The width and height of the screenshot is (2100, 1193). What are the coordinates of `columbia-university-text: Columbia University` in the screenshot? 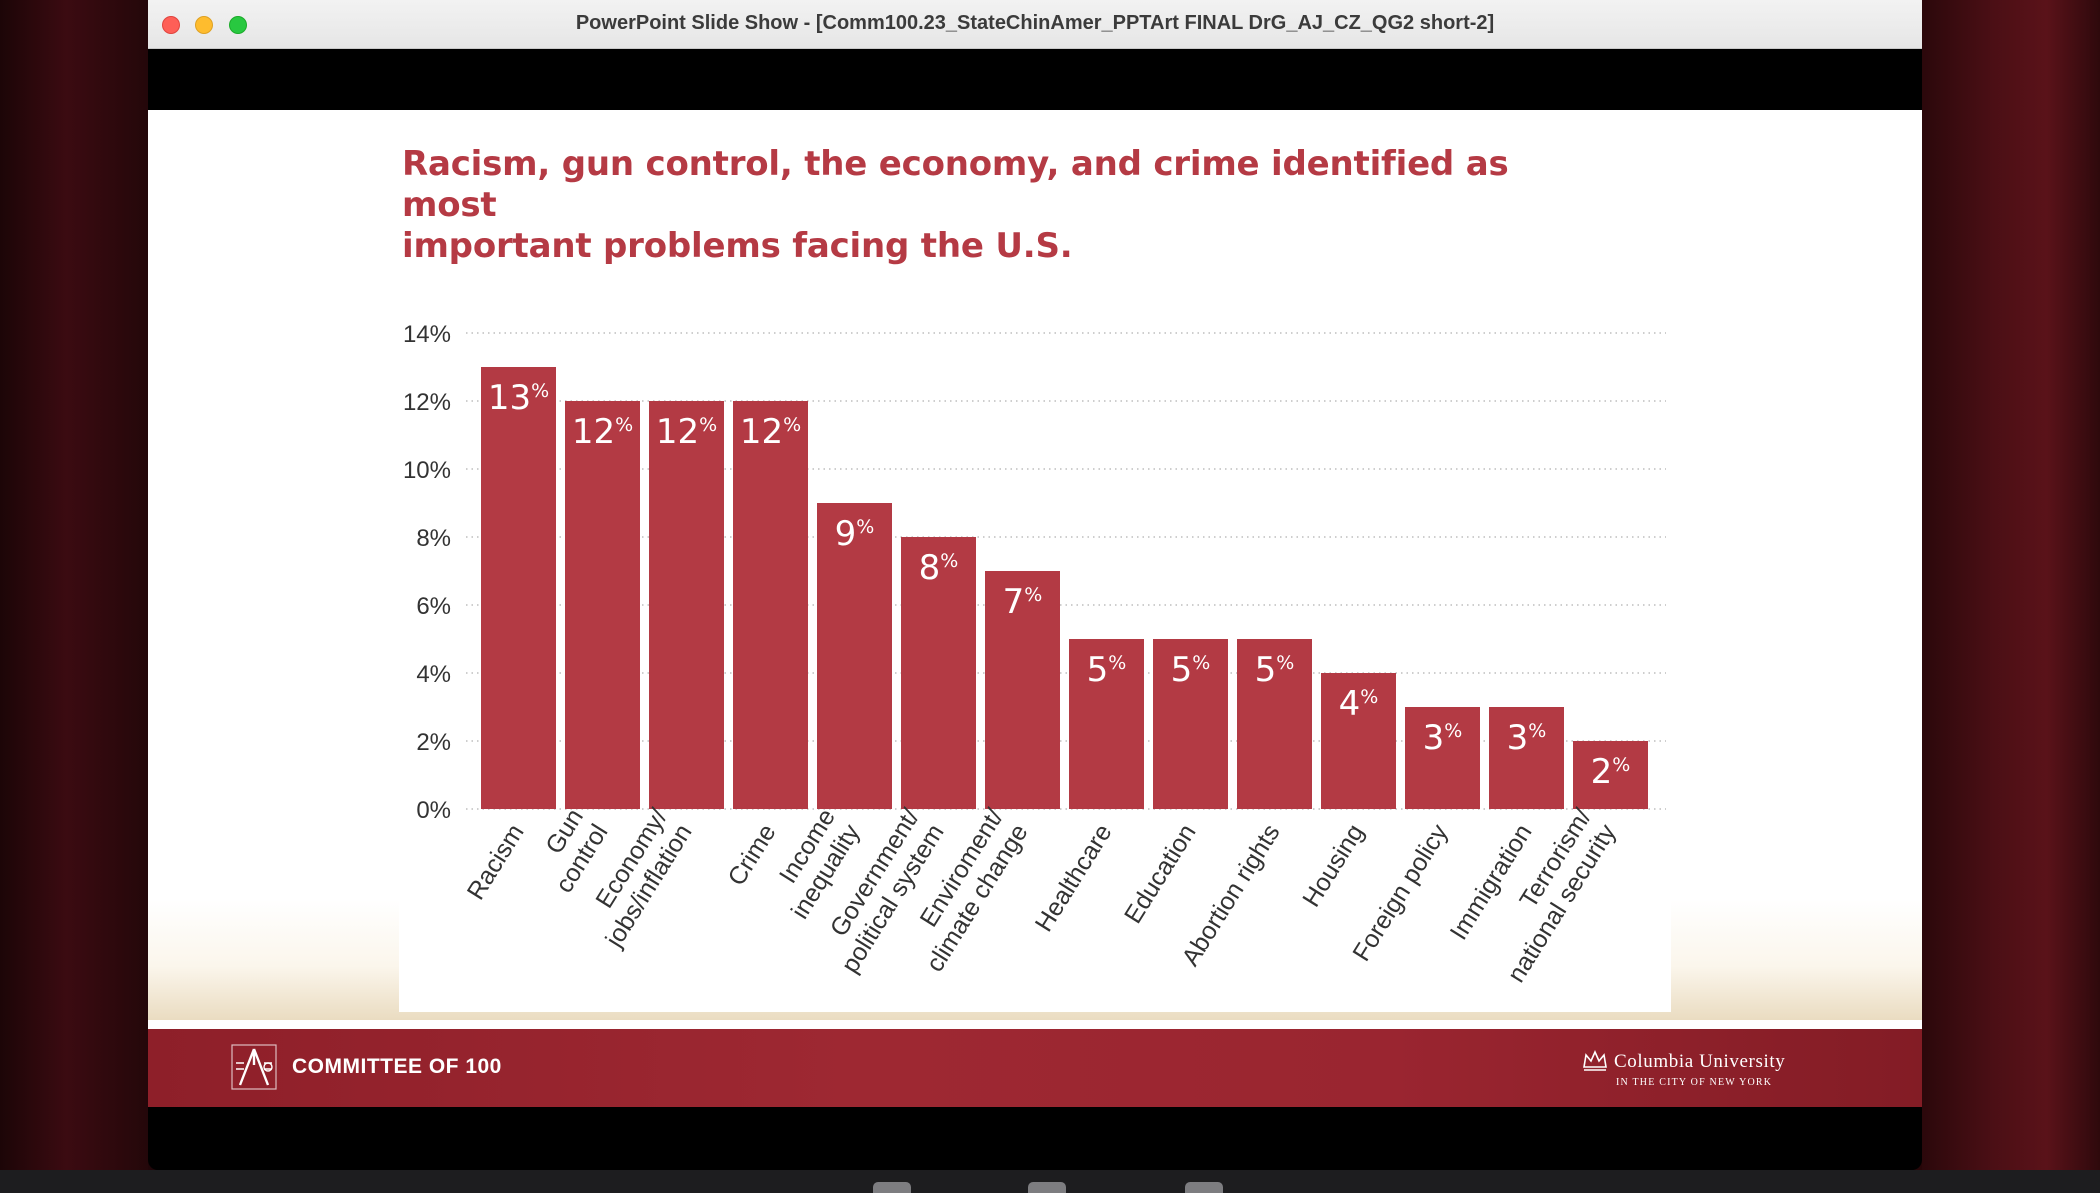 It's located at (1700, 1061).